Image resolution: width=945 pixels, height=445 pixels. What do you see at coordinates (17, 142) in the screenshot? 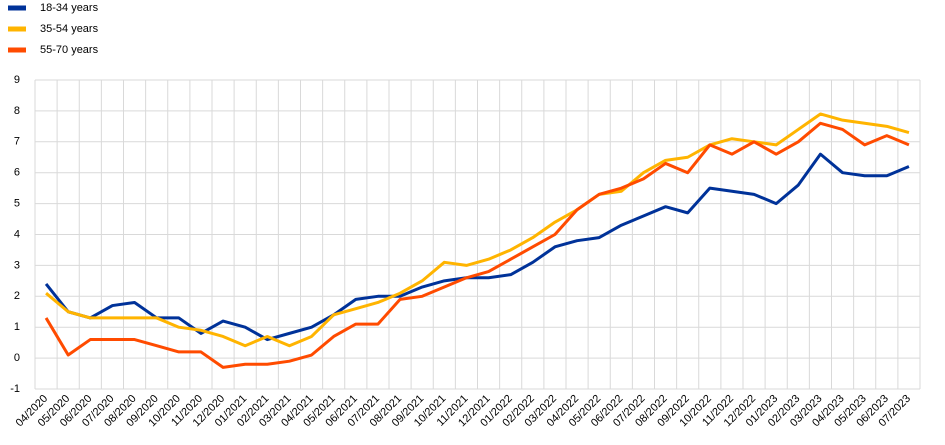
I see `y-tick-label: 7` at bounding box center [17, 142].